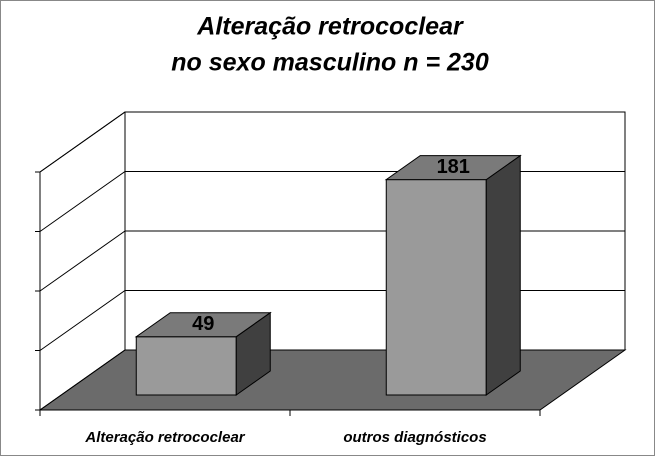 The height and width of the screenshot is (456, 655). Describe the element at coordinates (414, 437) in the screenshot. I see `x-tick-label: outros diagnósticos` at that location.